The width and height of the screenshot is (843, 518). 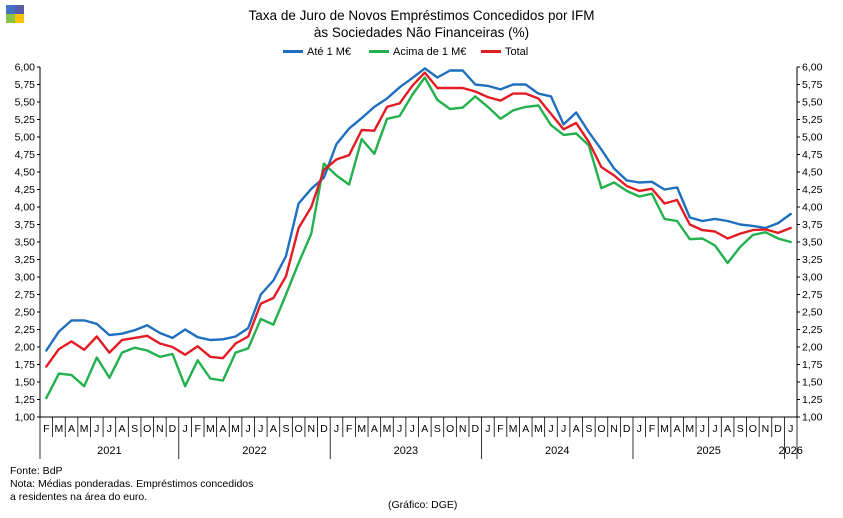 I want to click on y-tick-label-left: 5,25, so click(x=25, y=120).